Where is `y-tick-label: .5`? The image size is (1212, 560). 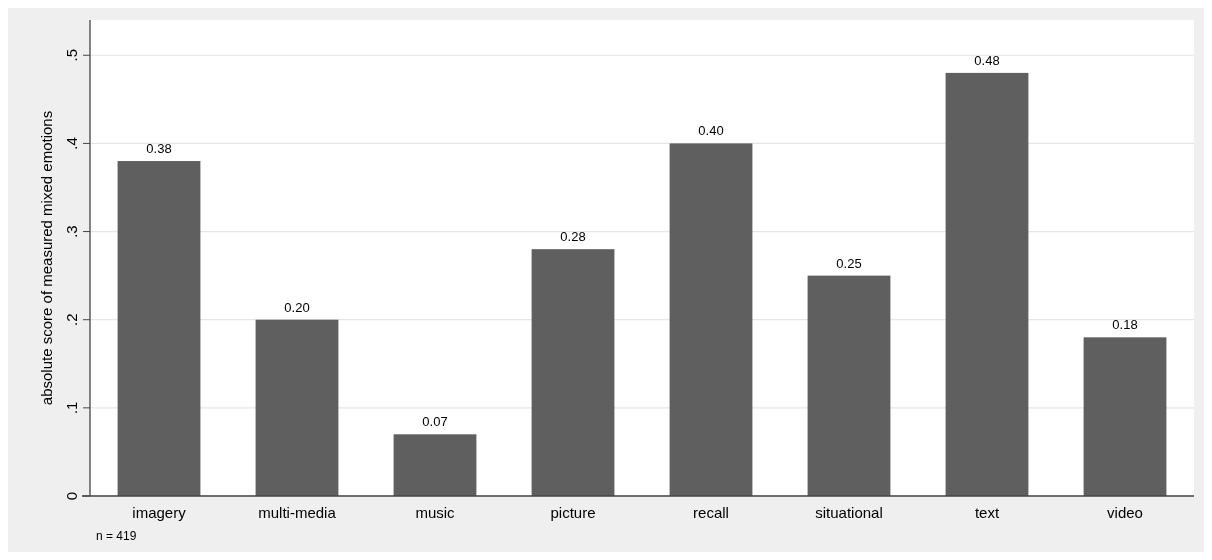
y-tick-label: .5 is located at coordinates (71, 55).